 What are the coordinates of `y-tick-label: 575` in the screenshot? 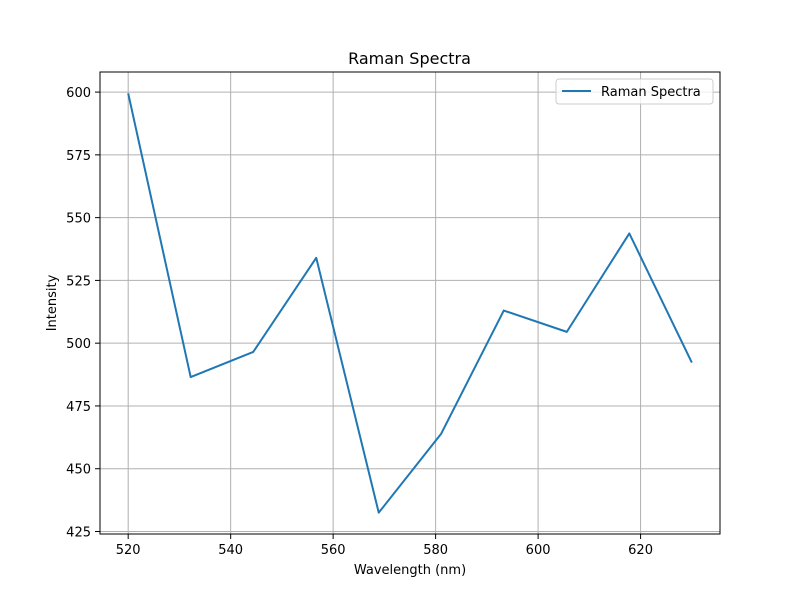 It's located at (78, 156).